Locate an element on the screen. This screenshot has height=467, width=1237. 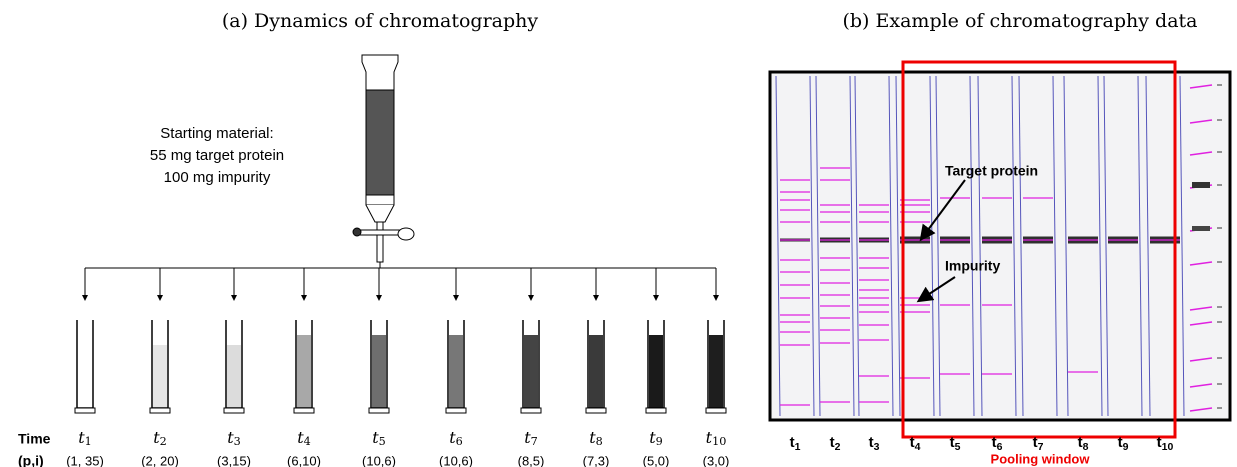
panel-title: (b) Example of chromatography data is located at coordinates (1019, 21).